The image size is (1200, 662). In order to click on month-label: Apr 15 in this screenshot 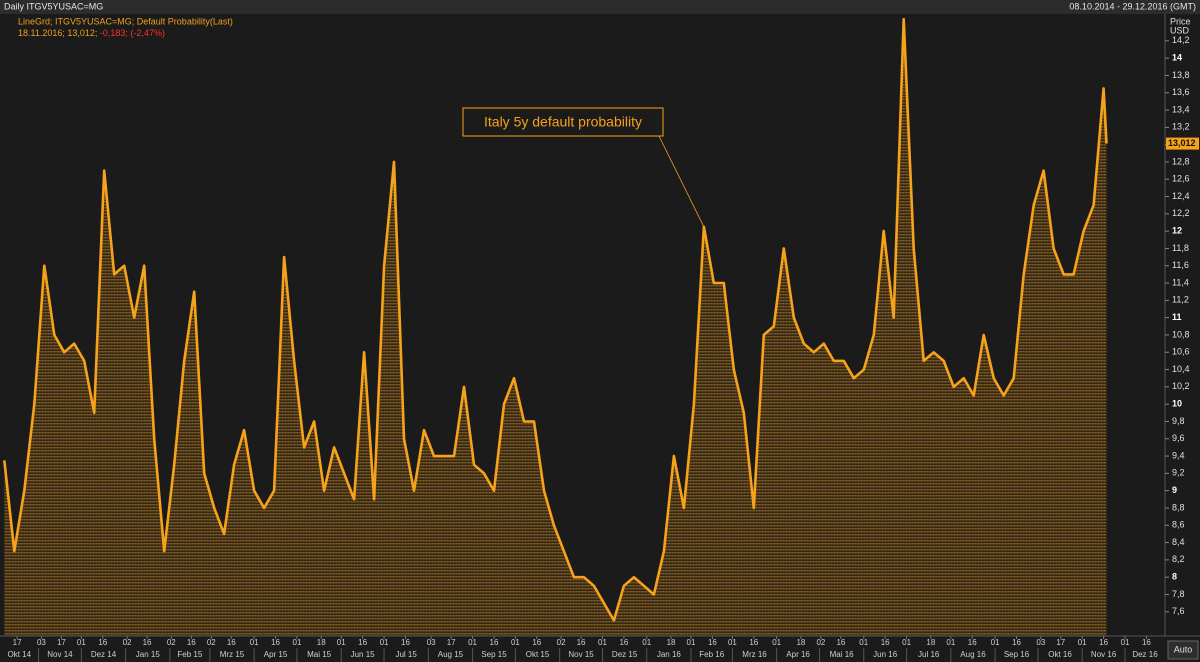, I will do `click(276, 654)`.